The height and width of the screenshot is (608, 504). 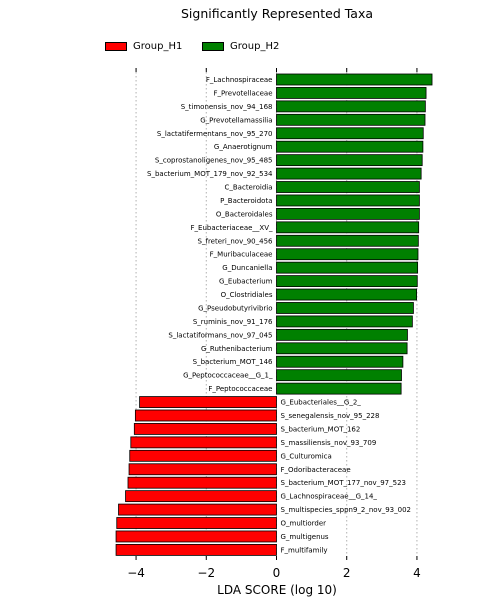 What do you see at coordinates (417, 573) in the screenshot?
I see `x-tick-label: 4` at bounding box center [417, 573].